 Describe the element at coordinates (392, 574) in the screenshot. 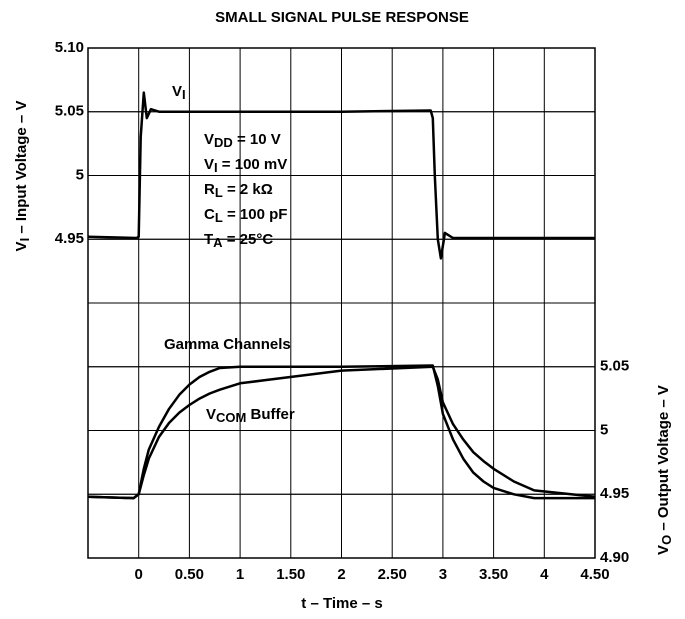

I see `x-tick-label: 2.50` at that location.